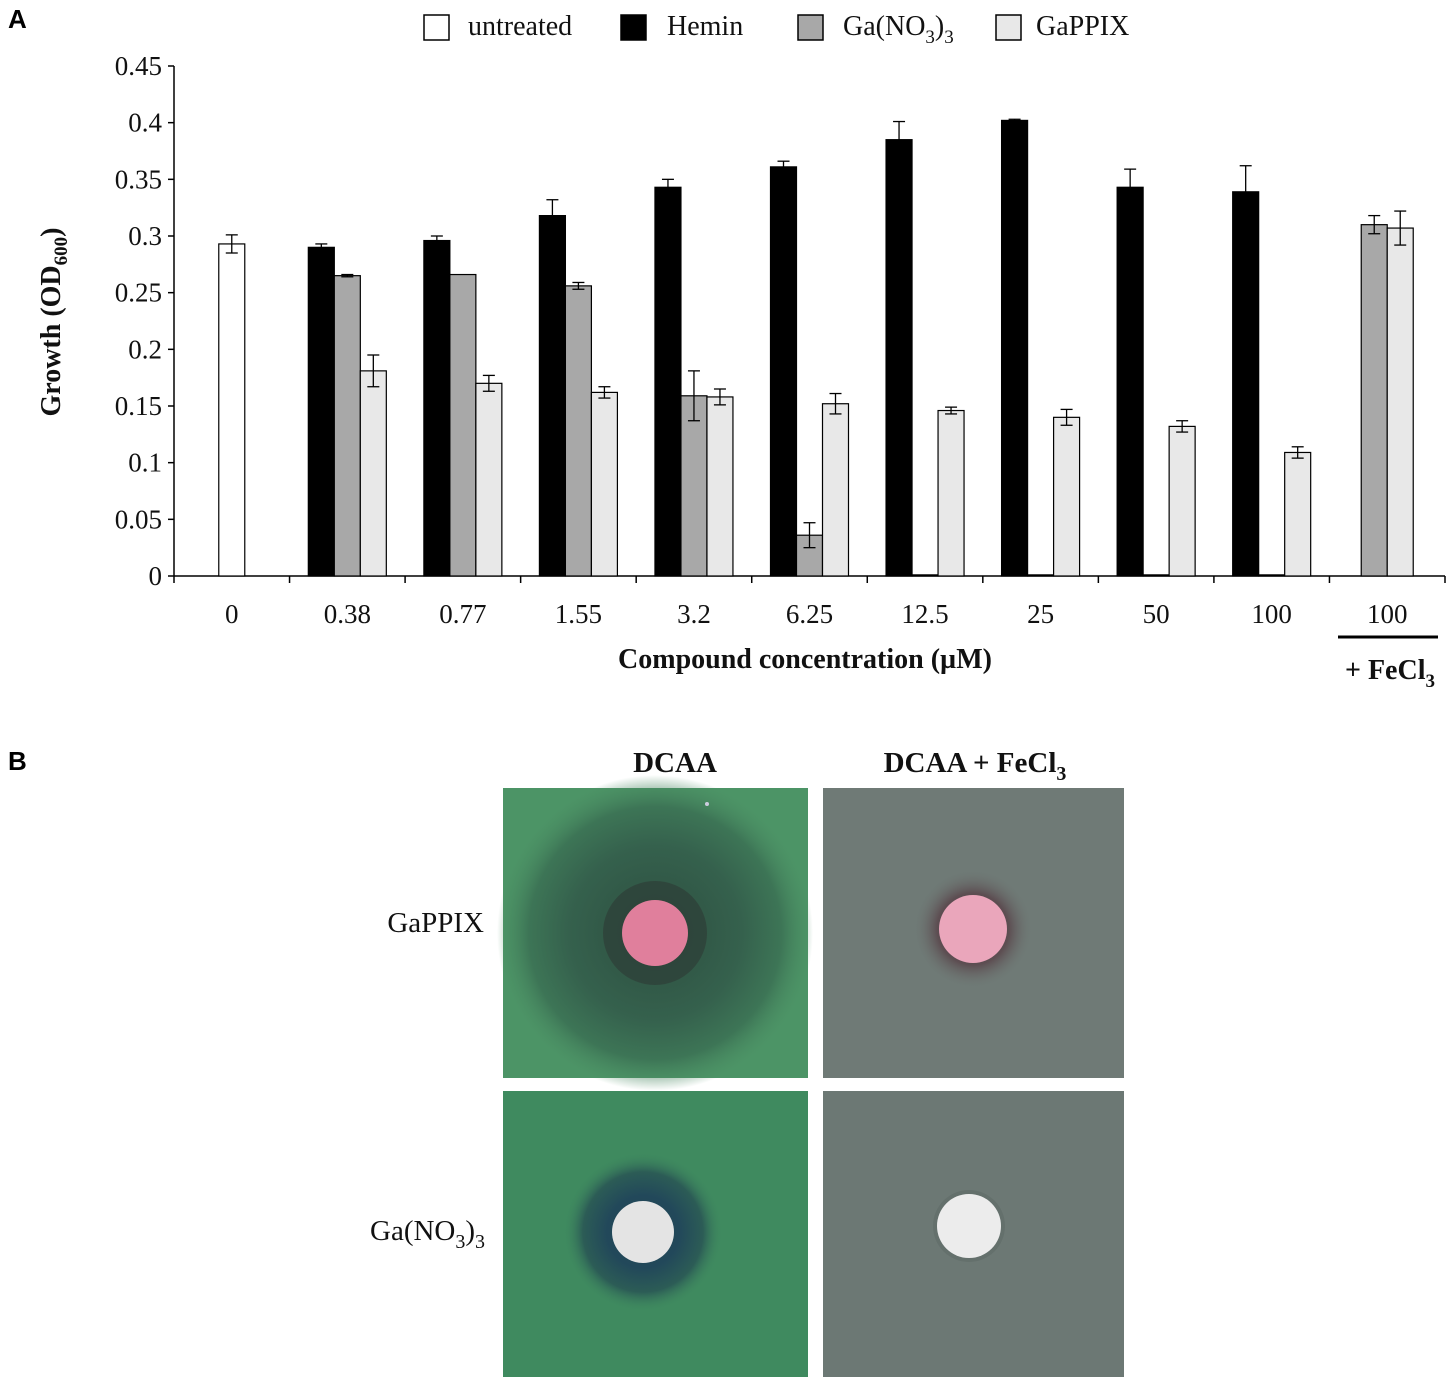 The width and height of the screenshot is (1455, 1383). I want to click on y-axis-title-sub: 600, so click(61, 251).